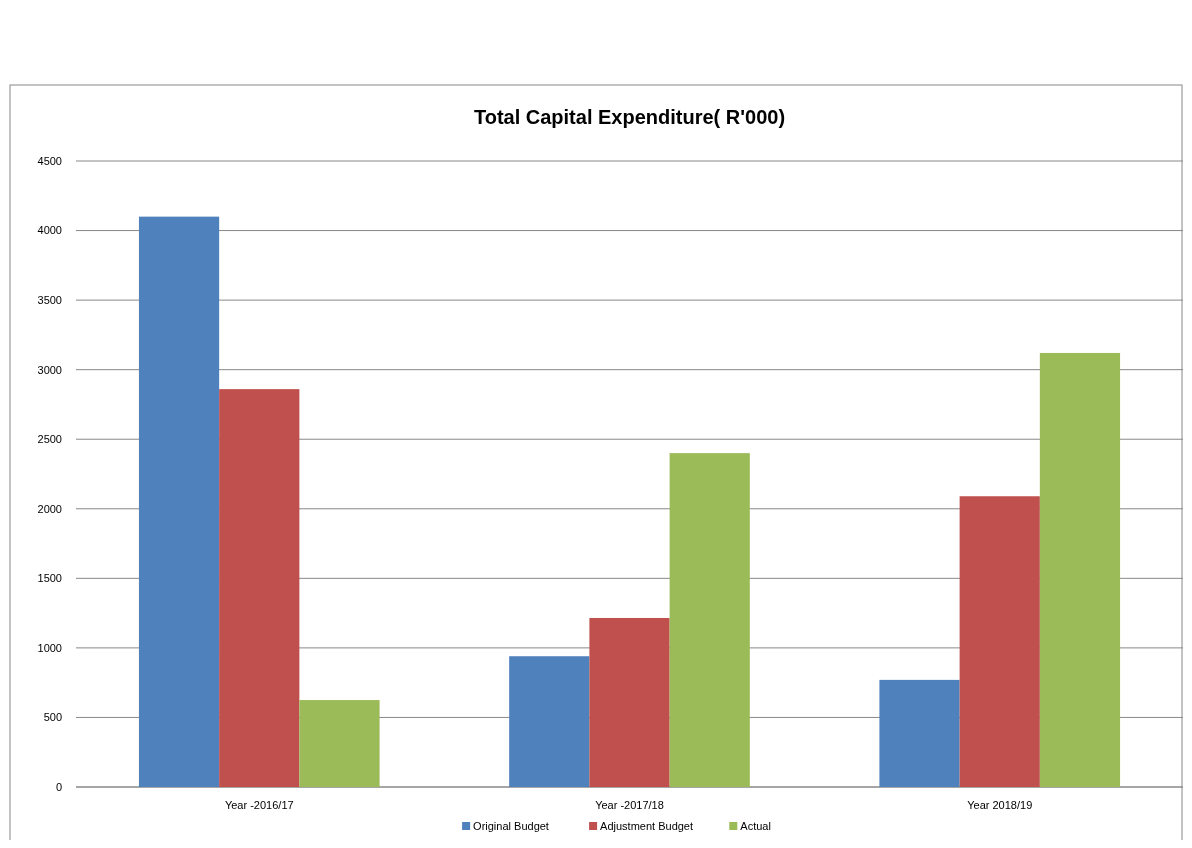 The width and height of the screenshot is (1192, 848). Describe the element at coordinates (647, 826) in the screenshot. I see `legend-label: Adjustment Budget` at that location.